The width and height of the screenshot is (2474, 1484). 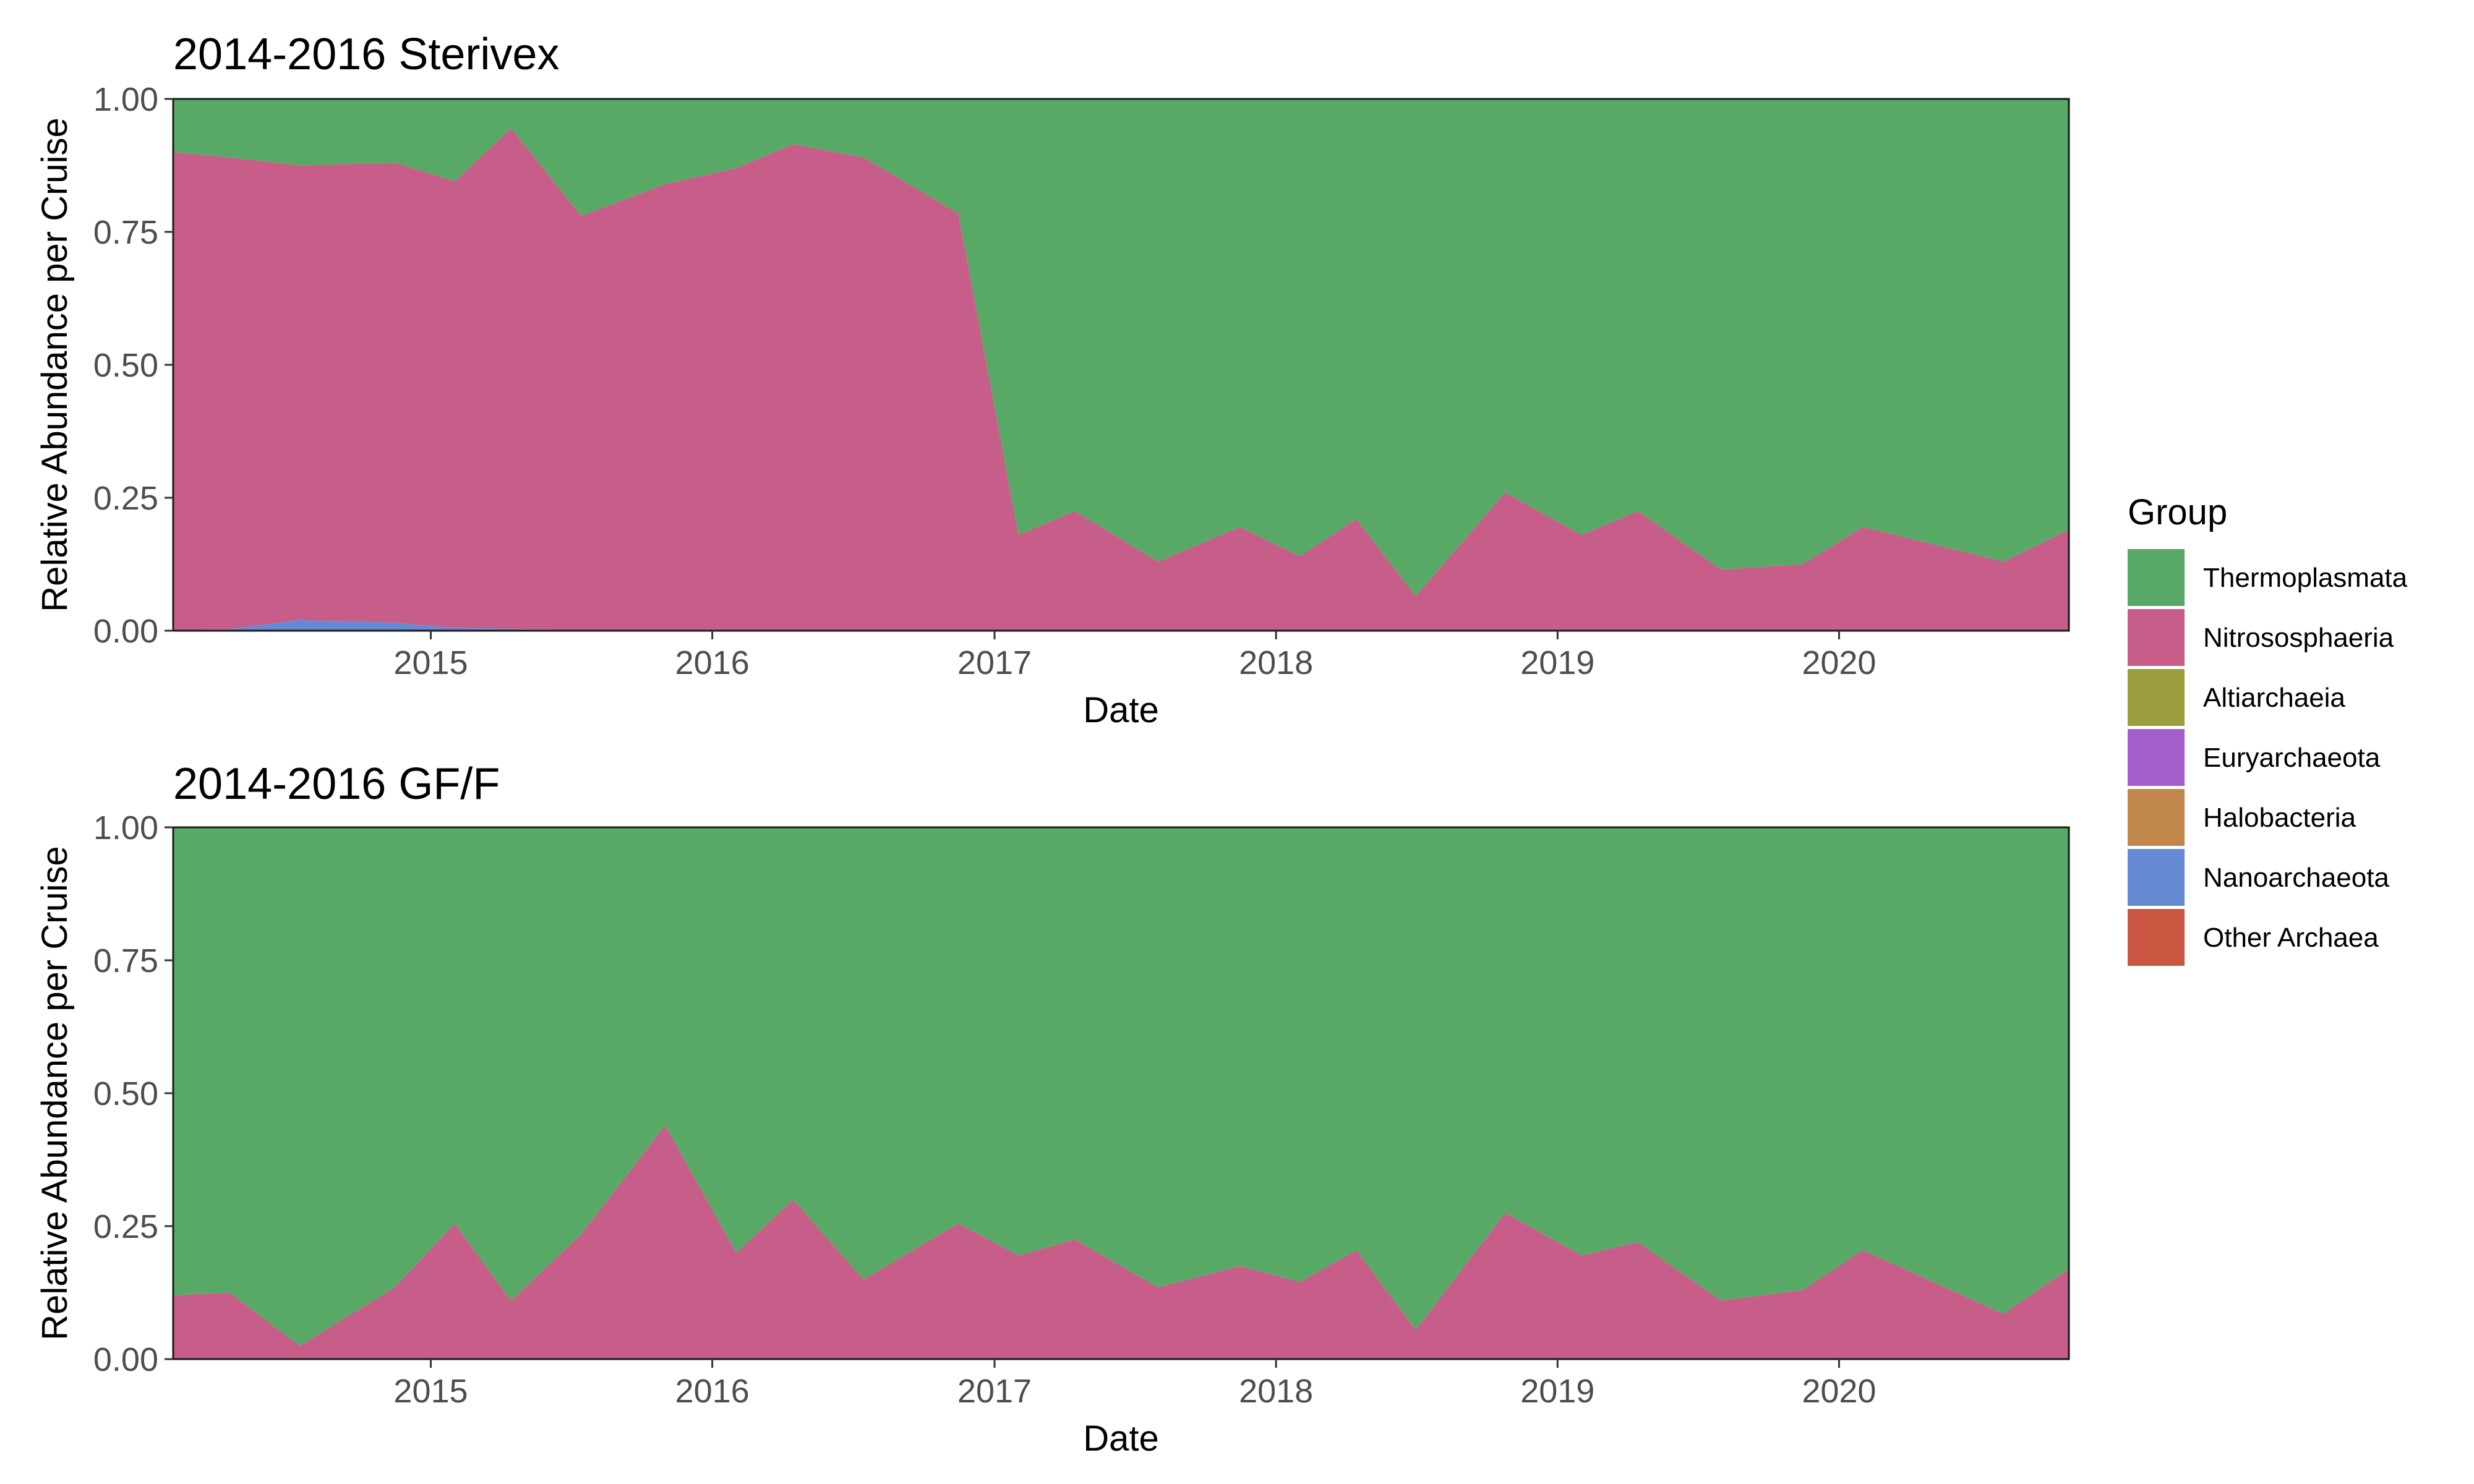 I want to click on panel-title: 2014-2016 Sterivex, so click(x=366, y=54).